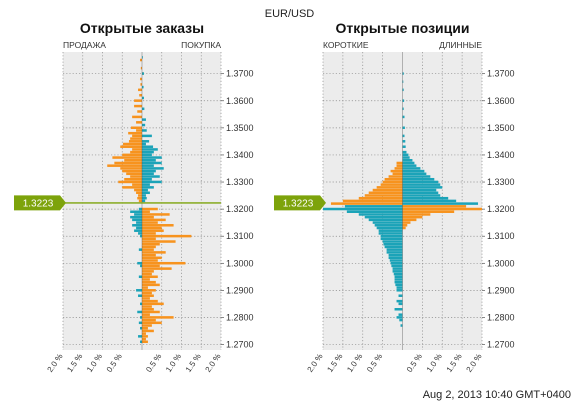 Image resolution: width=579 pixels, height=410 pixels. I want to click on x-tick-label: 0.5 %, so click(414, 363).